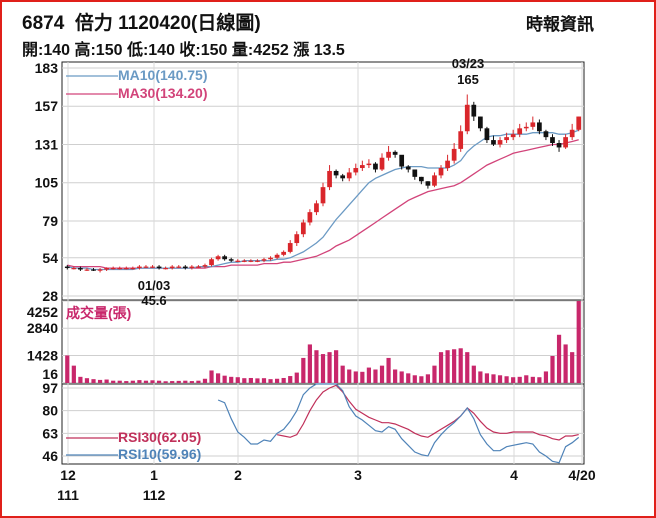 The height and width of the screenshot is (518, 656). I want to click on rsi-tick-label: 63, so click(50, 433).